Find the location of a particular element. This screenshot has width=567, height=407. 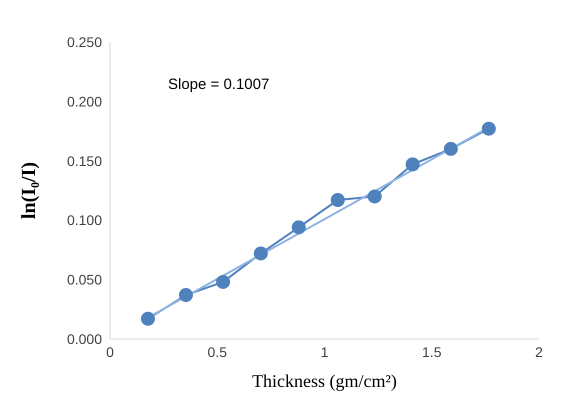

x-tick-label: 0.5 is located at coordinates (218, 352).